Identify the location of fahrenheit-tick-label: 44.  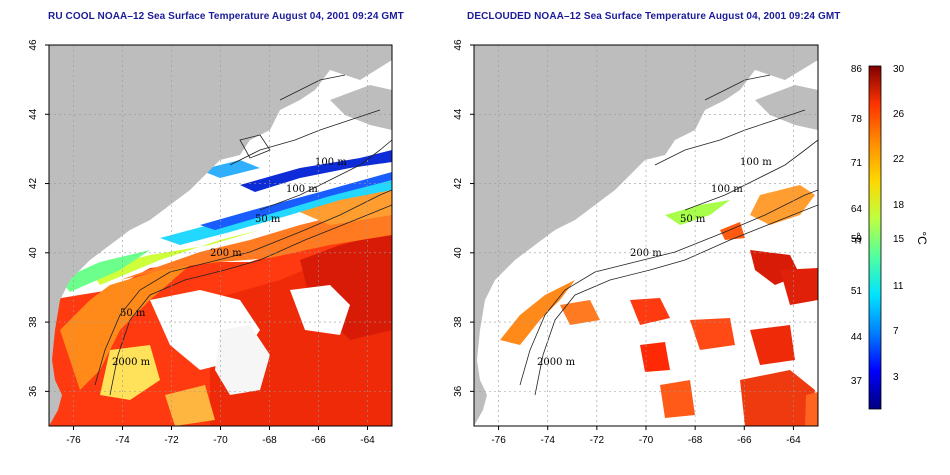
(857, 337).